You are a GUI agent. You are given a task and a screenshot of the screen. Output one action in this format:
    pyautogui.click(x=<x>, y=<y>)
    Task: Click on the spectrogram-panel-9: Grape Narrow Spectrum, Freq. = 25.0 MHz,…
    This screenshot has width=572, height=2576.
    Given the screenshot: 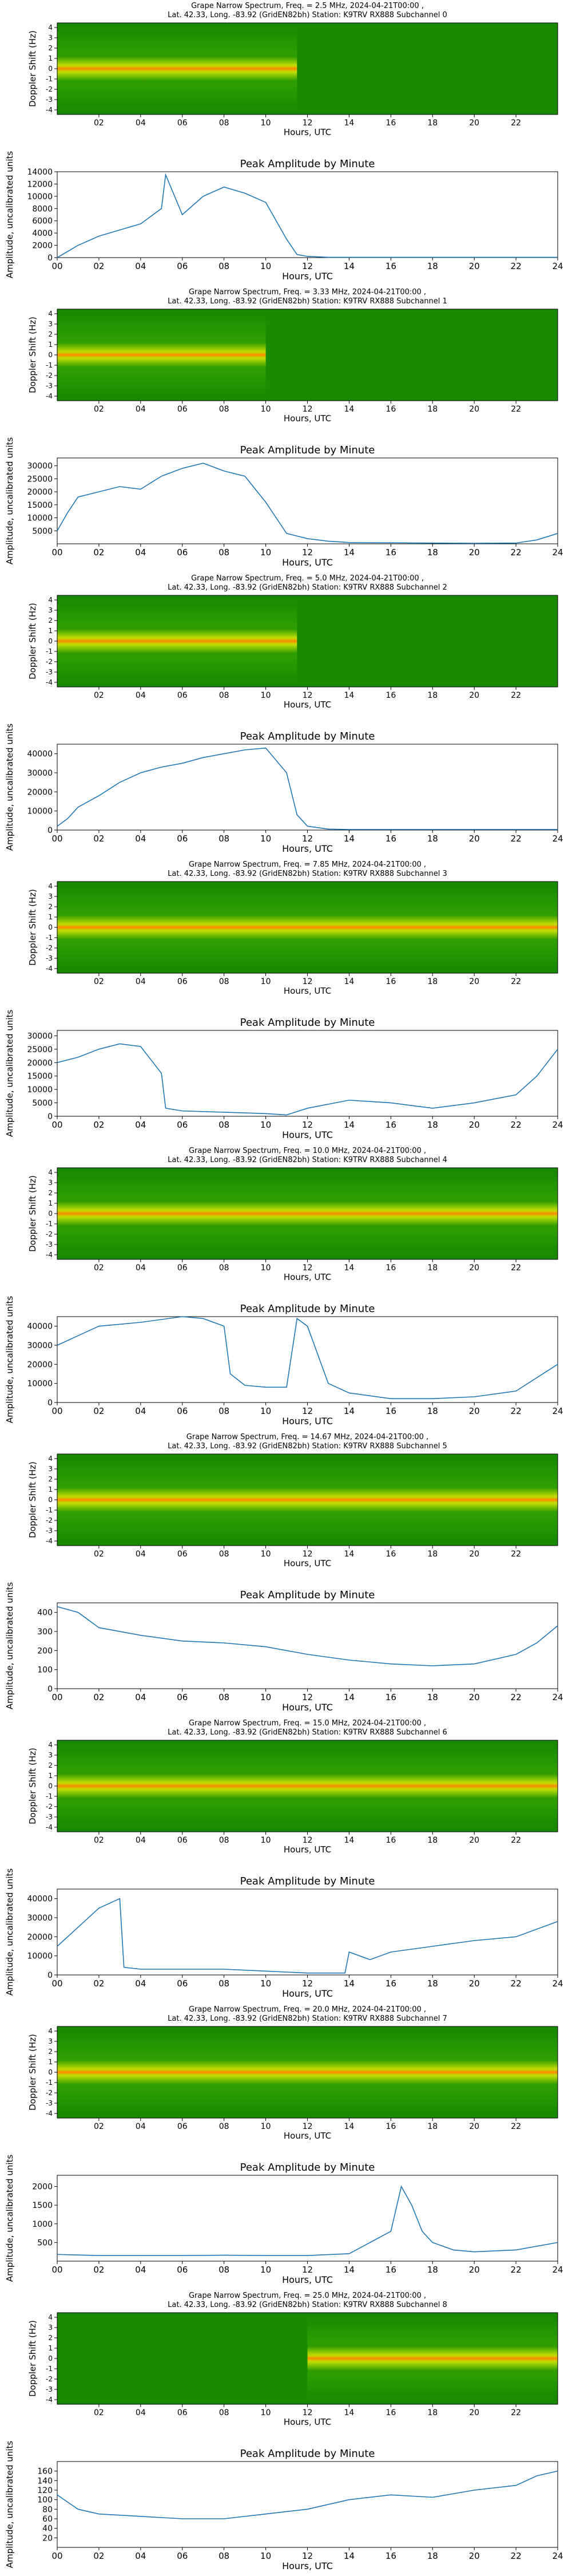 What is the action you would take?
    pyautogui.click(x=292, y=2359)
    